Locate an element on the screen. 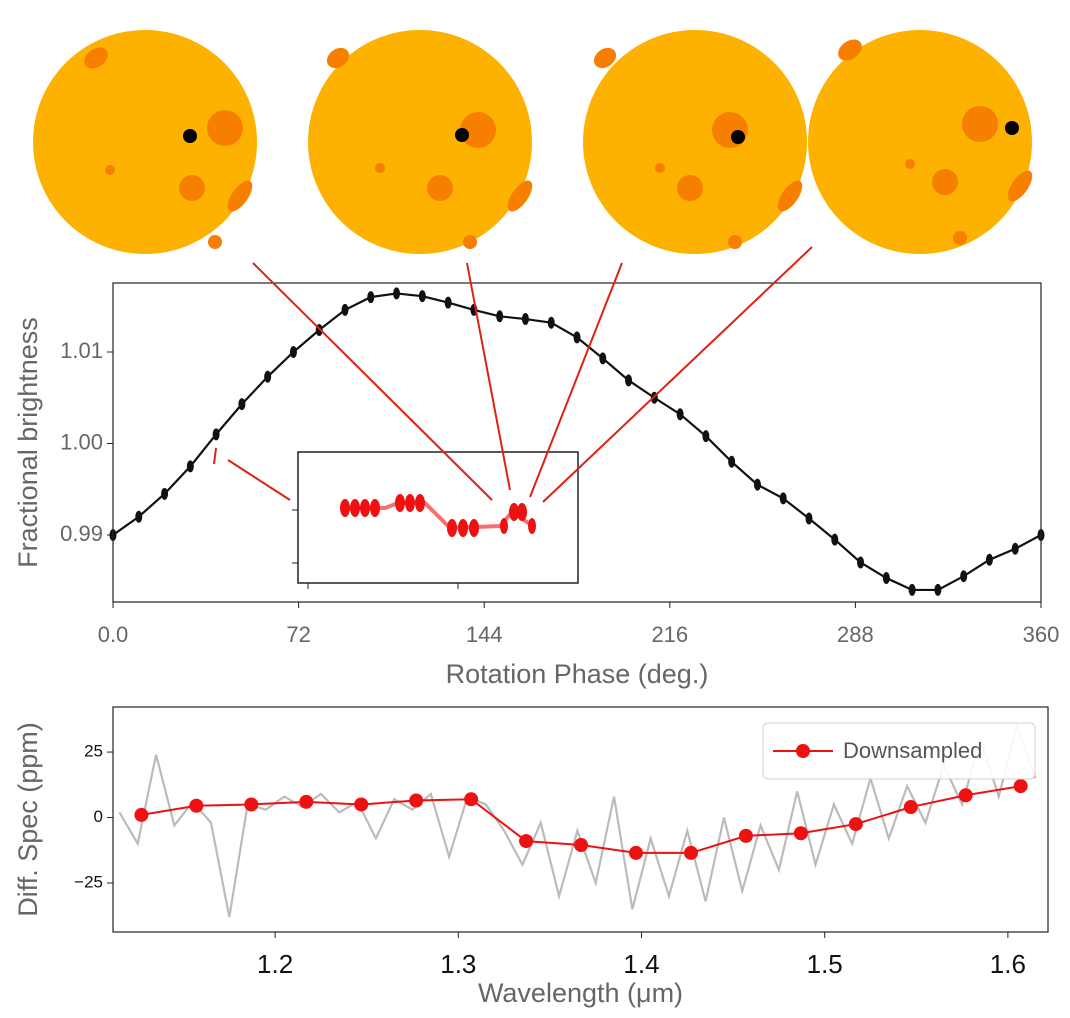  legend-box is located at coordinates (899, 751).